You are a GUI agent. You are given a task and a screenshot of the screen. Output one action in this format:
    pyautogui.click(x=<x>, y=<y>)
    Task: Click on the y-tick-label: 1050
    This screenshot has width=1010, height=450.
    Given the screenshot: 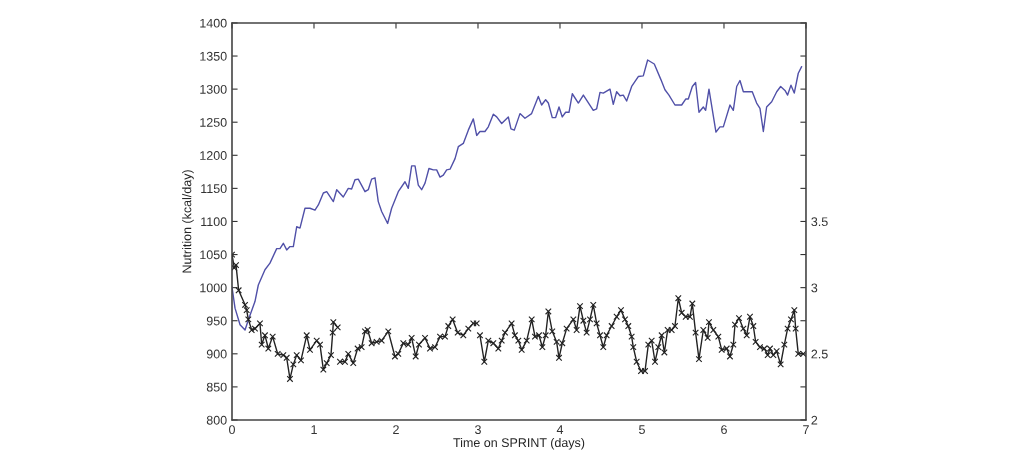 What is the action you would take?
    pyautogui.click(x=213, y=255)
    